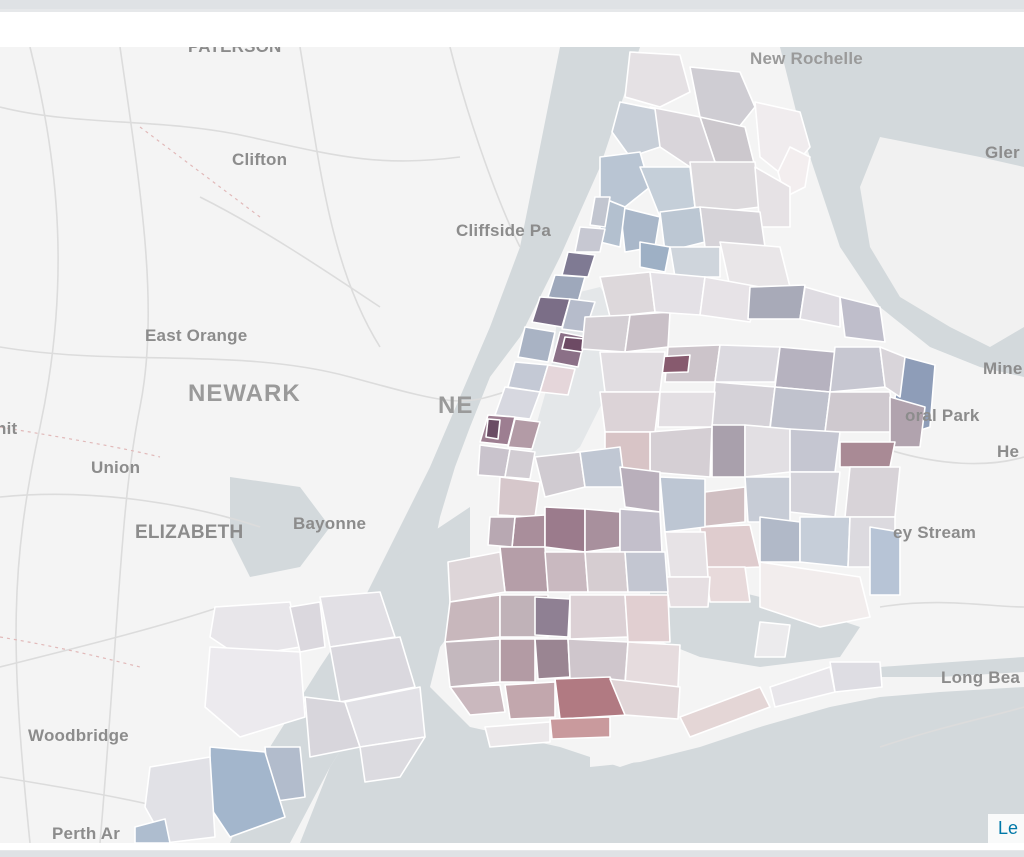 The height and width of the screenshot is (857, 1024). Describe the element at coordinates (512, 4) in the screenshot. I see `top-strip` at that location.